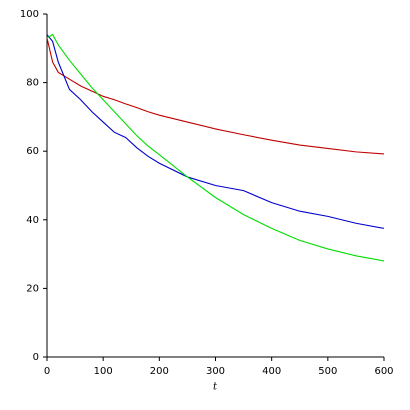  What do you see at coordinates (36, 357) in the screenshot?
I see `y-tick-label: 0` at bounding box center [36, 357].